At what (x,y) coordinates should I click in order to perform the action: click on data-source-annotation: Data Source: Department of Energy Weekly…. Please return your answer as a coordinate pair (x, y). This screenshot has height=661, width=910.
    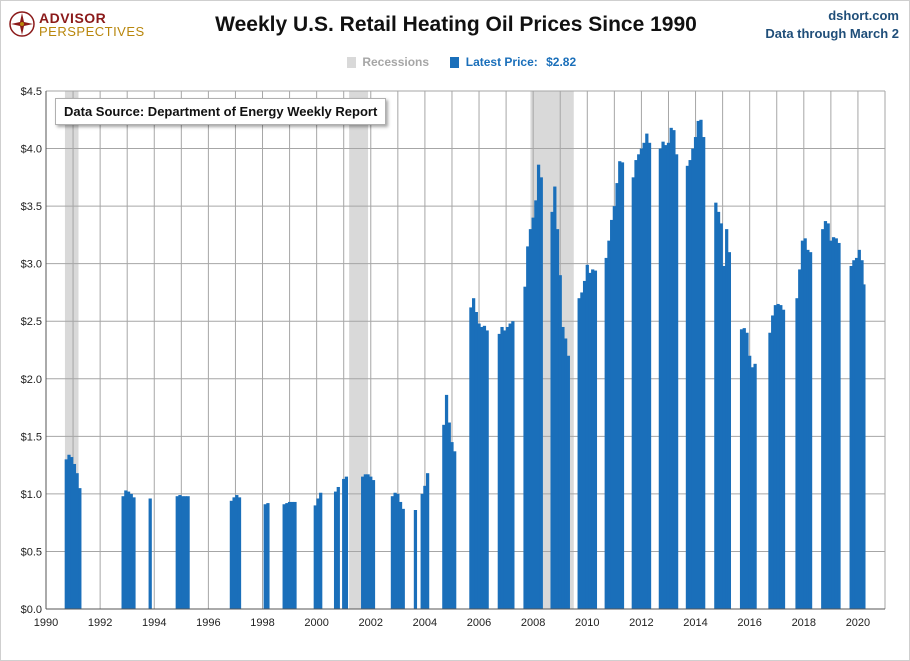
    Looking at the image, I should click on (221, 111).